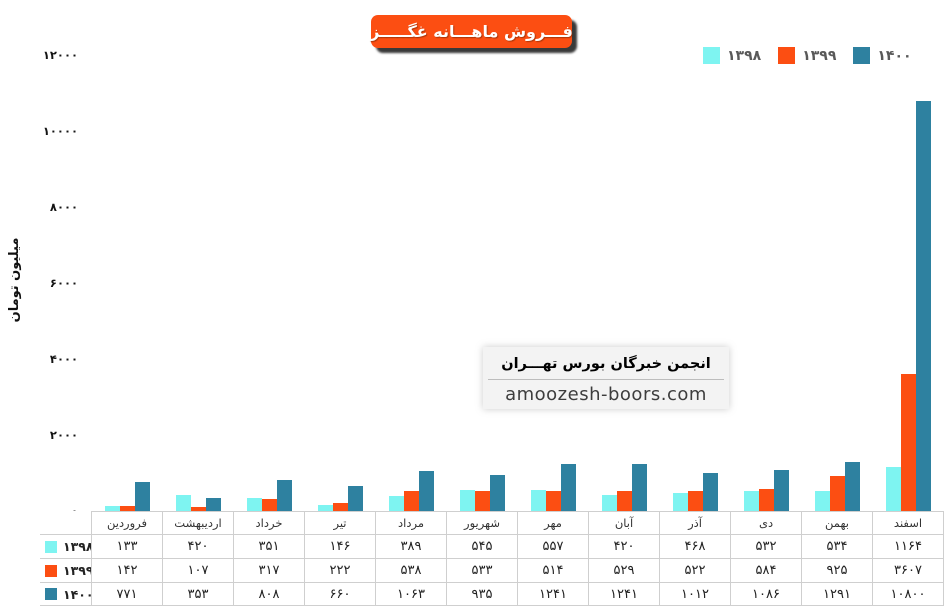 Image resolution: width=946 pixels, height=612 pixels. Describe the element at coordinates (624, 571) in the screenshot. I see `table-value-1399-month-8: ۵۲۹` at that location.